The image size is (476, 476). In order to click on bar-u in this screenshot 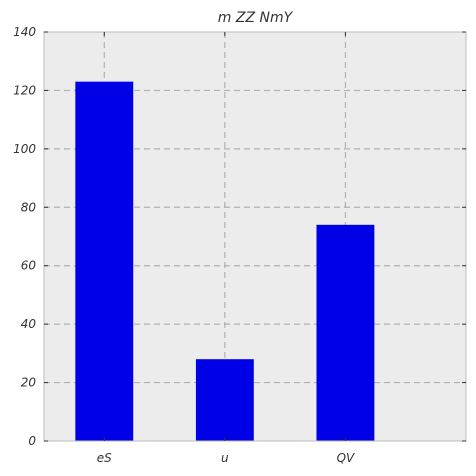, I will do `click(224, 400)`.